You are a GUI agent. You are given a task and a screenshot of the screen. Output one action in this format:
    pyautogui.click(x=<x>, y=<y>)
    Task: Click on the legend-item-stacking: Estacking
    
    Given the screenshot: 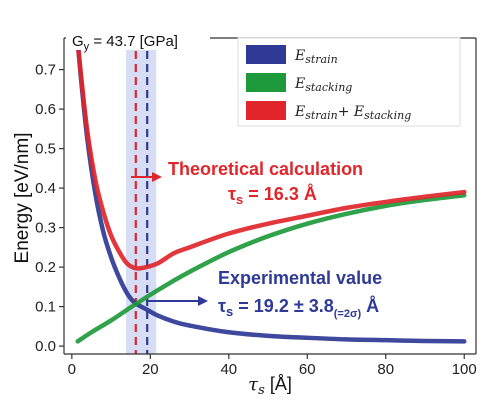 What is the action you would take?
    pyautogui.click(x=299, y=83)
    